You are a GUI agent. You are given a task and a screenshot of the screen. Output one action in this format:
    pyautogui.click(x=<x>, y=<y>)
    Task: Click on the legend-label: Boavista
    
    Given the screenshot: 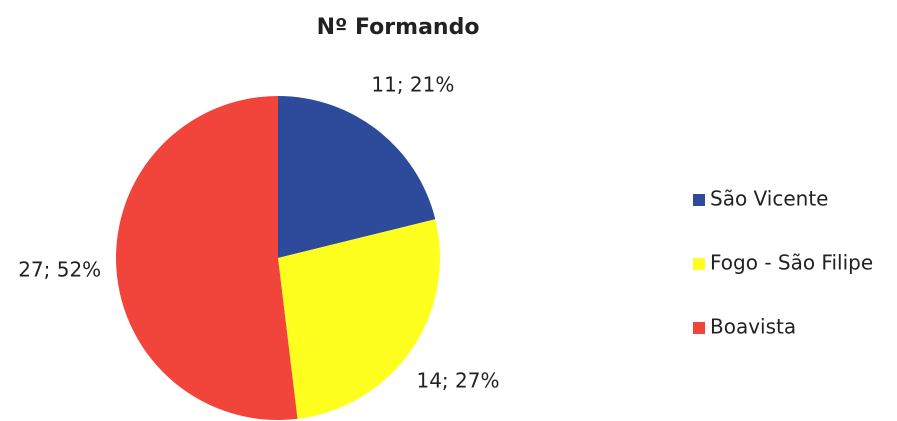 What is the action you would take?
    pyautogui.click(x=753, y=327)
    